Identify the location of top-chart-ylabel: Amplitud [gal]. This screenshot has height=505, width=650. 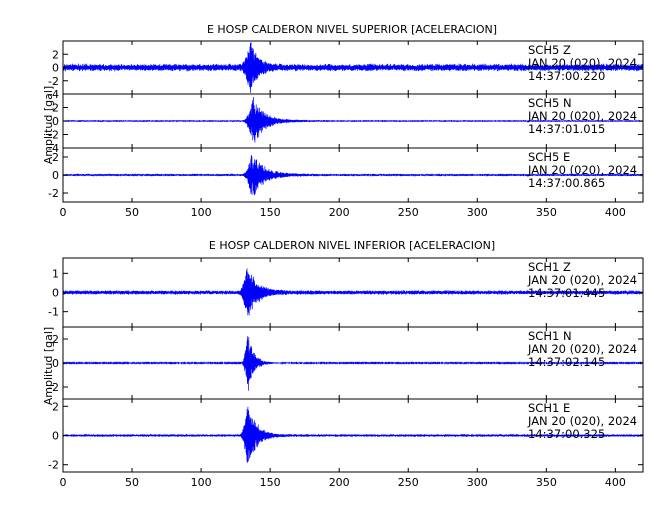
(48, 125).